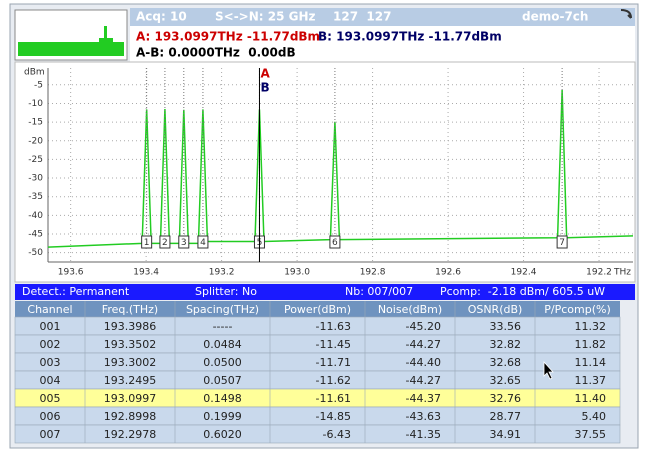  I want to click on table-cell: -44.37, so click(423, 398).